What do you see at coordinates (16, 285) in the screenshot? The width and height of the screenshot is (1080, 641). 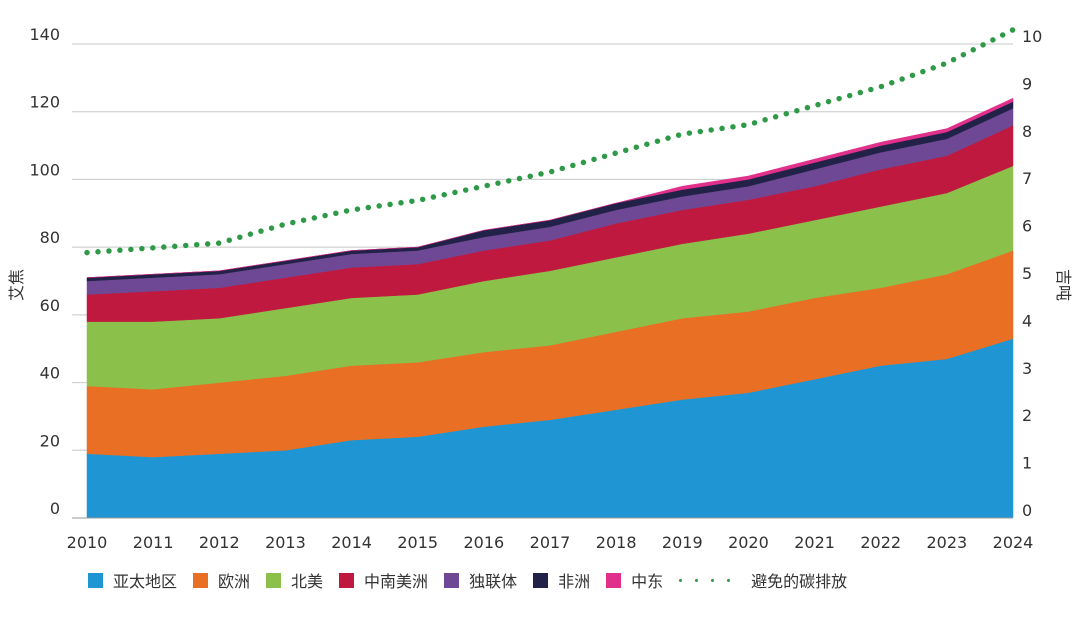 I see `y-axis-title-left: 艾焦` at bounding box center [16, 285].